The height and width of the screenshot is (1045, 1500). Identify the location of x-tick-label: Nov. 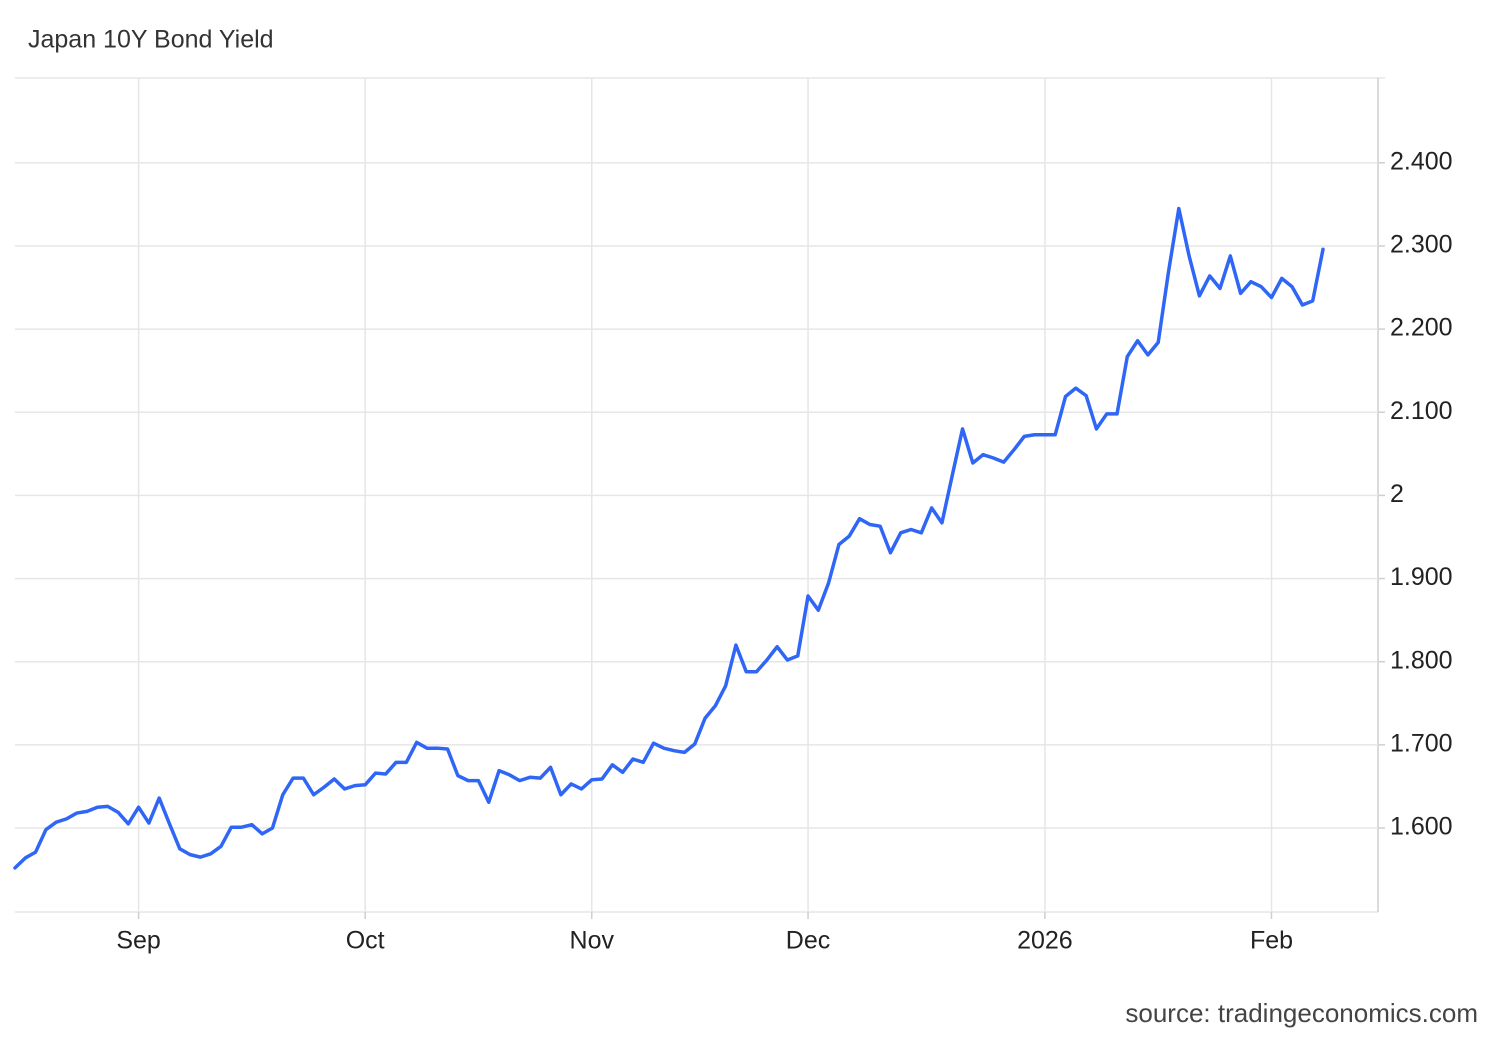
(592, 941).